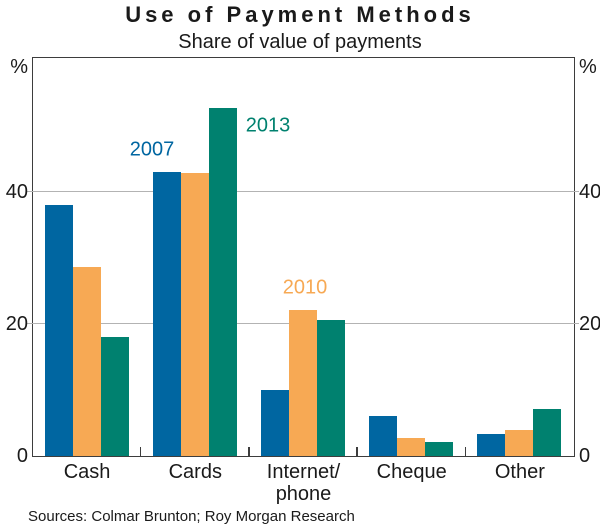  Describe the element at coordinates (268, 125) in the screenshot. I see `series-label-2013: 2013` at that location.